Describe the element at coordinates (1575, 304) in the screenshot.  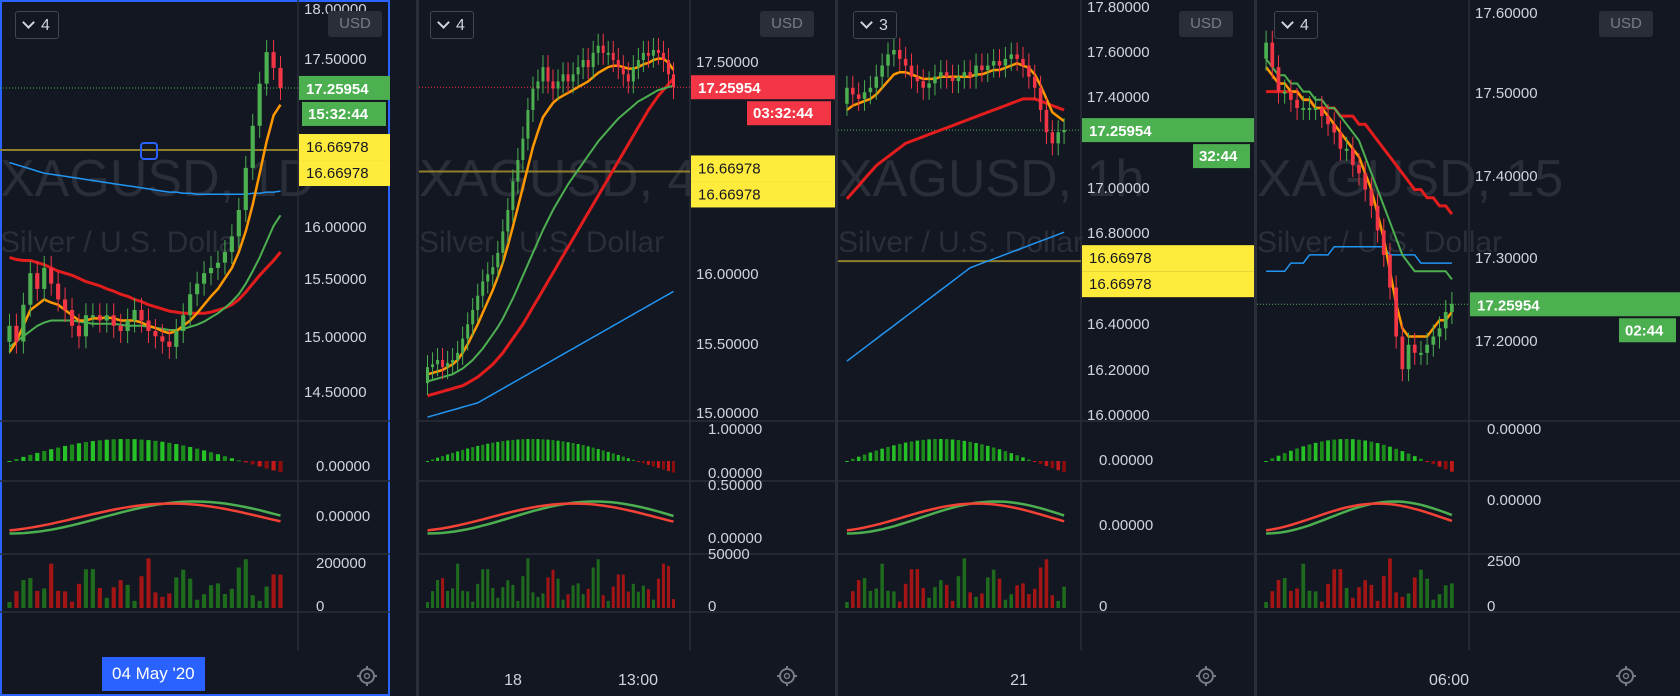
I see `price-label-bg` at that location.